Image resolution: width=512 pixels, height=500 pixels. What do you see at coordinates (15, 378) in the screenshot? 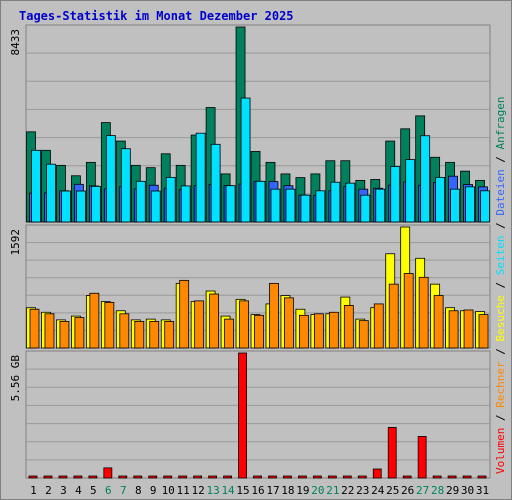
I see `panel-3-ymax-label: 5.56 GB` at bounding box center [15, 378].